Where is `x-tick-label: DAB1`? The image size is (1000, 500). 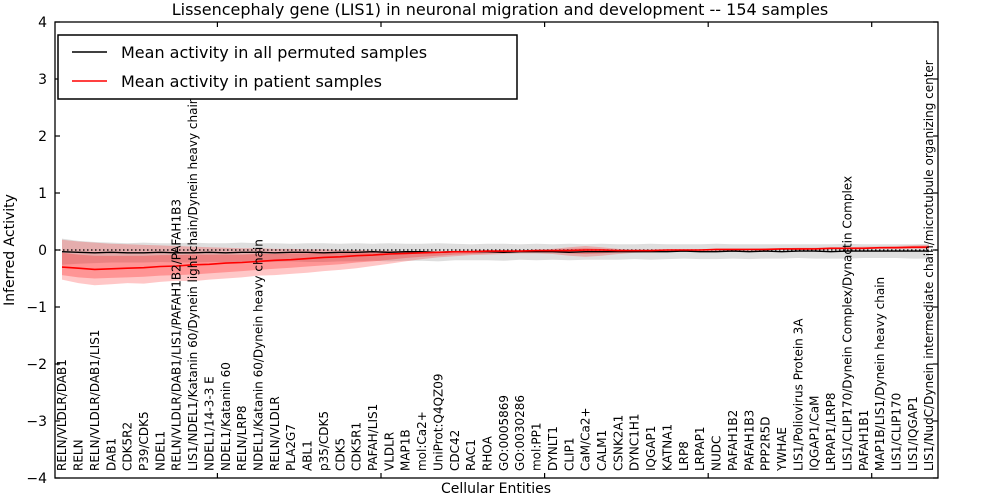
x-tick-label: DAB1 is located at coordinates (111, 454).